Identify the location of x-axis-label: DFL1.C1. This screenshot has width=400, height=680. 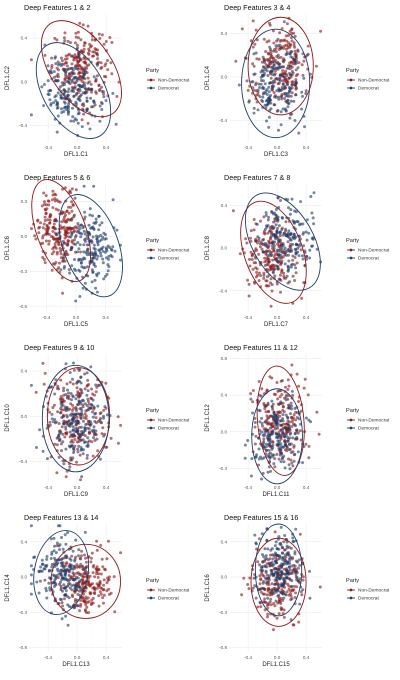
(76, 155).